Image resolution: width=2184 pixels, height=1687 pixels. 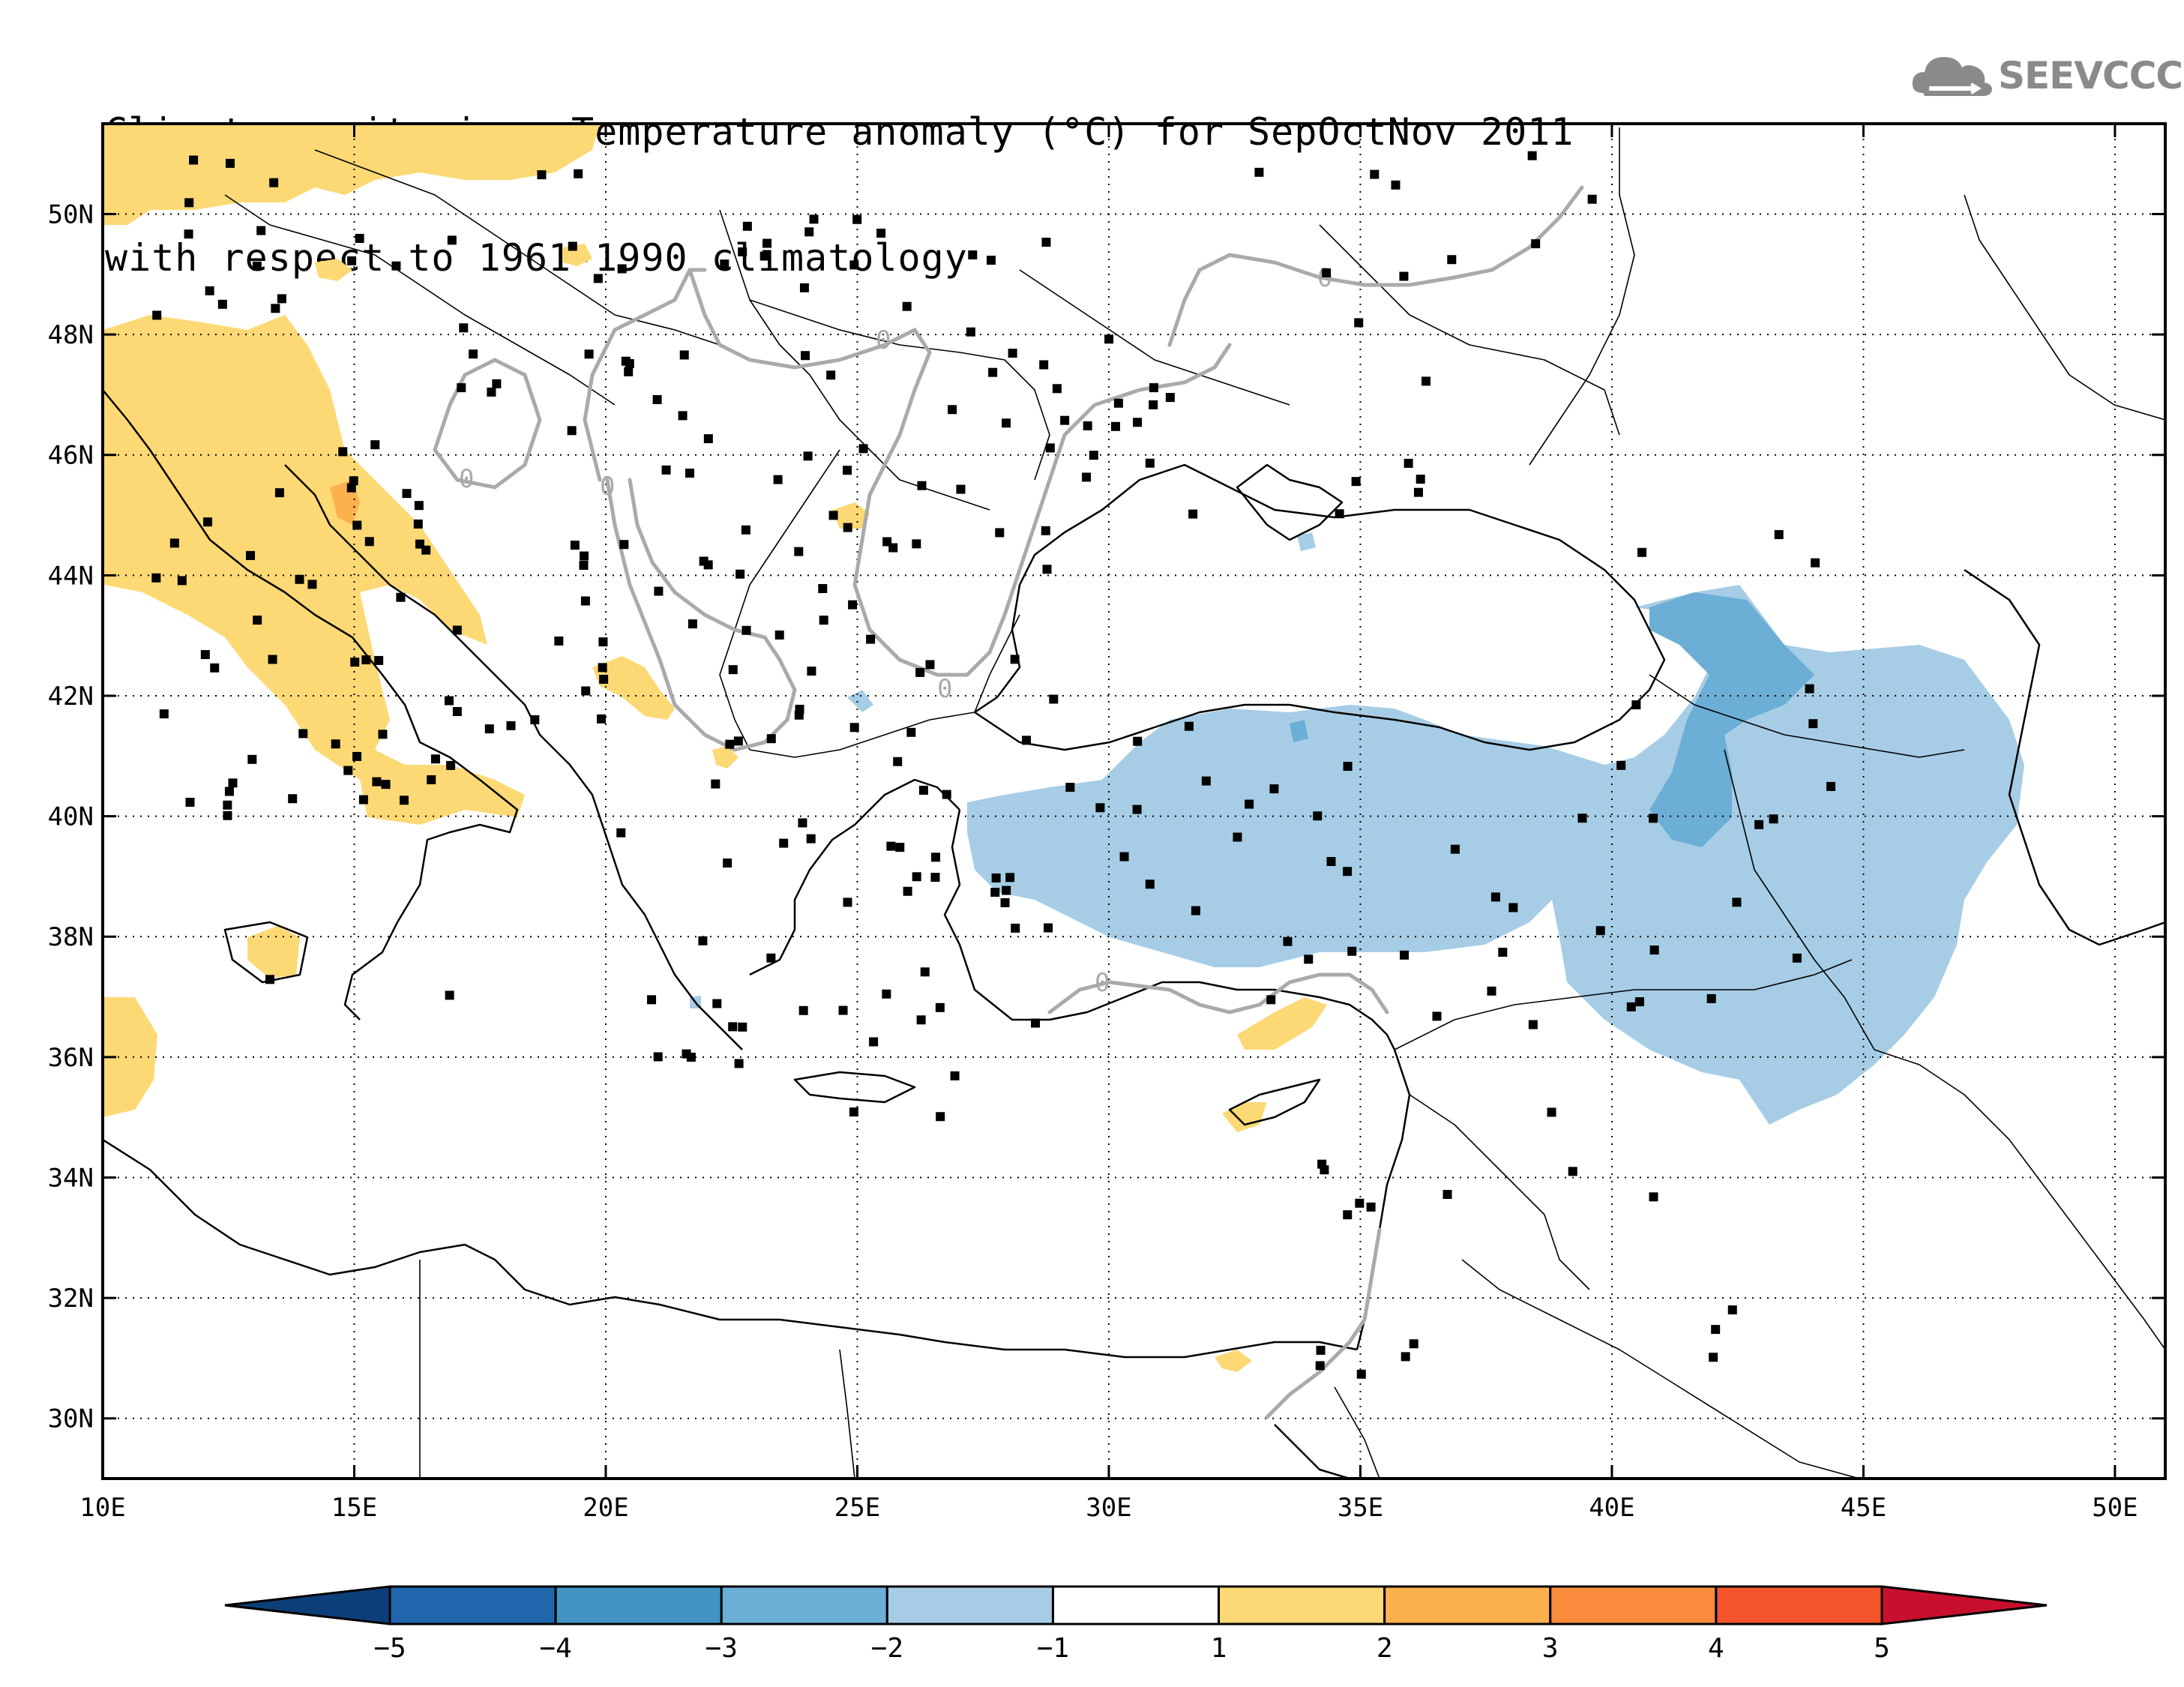 I want to click on lat-tick-label: 44N, so click(x=71, y=576).